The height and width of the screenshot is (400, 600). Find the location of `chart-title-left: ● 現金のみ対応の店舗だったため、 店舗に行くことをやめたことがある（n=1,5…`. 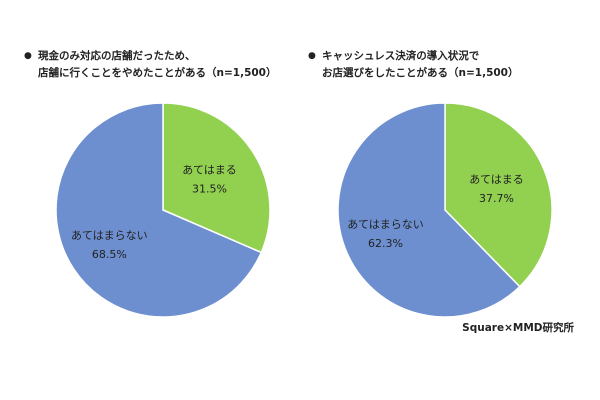

chart-title-left: ● 現金のみ対応の店舗だったため、 店舗に行くことをやめたことがある（n=1,5… is located at coordinates (150, 65).